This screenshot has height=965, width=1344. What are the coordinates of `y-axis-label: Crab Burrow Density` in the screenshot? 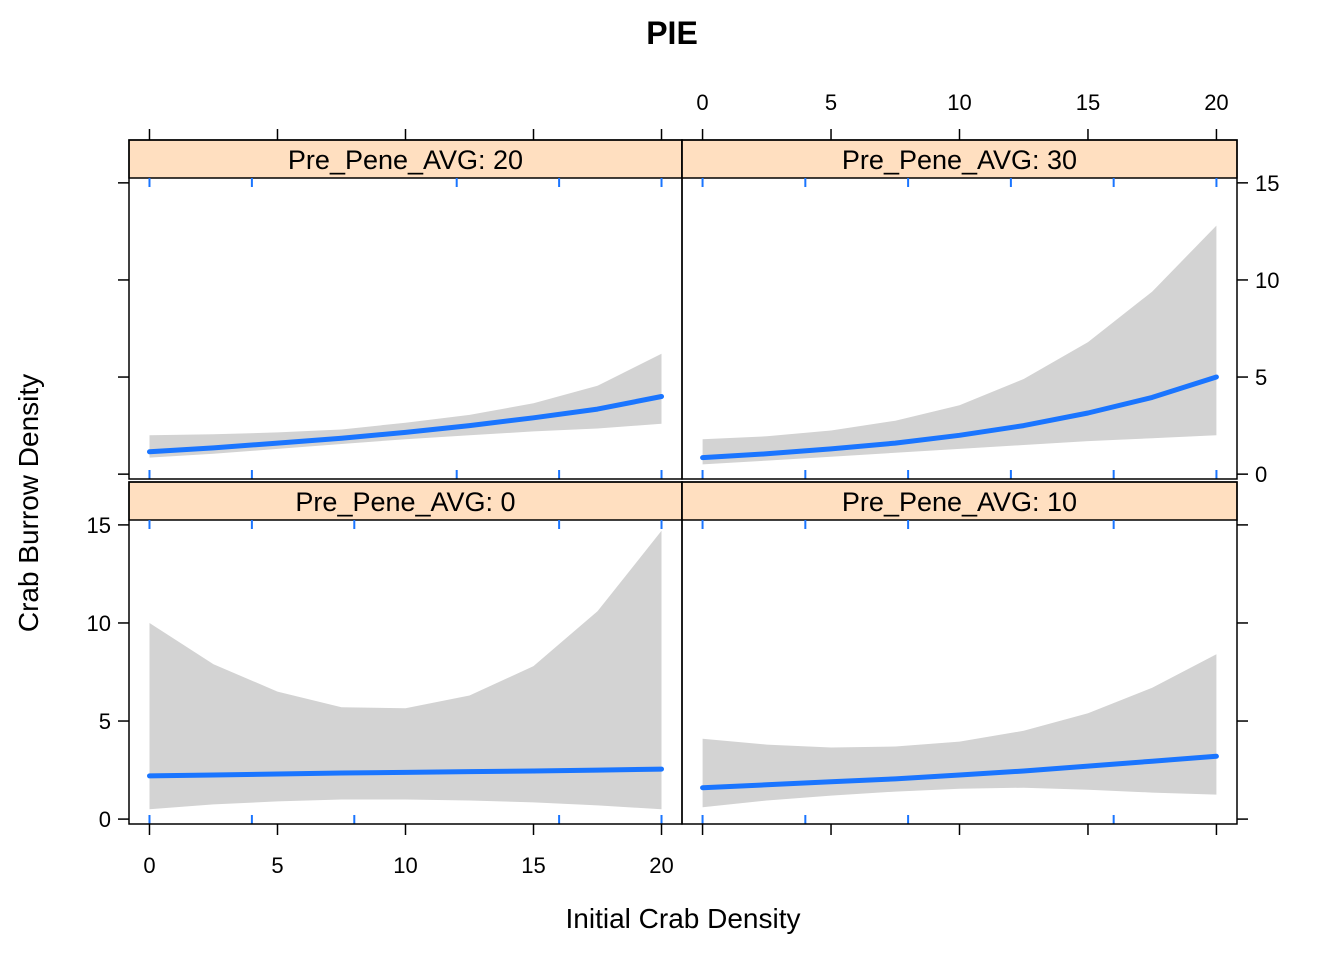 It's located at (28, 503).